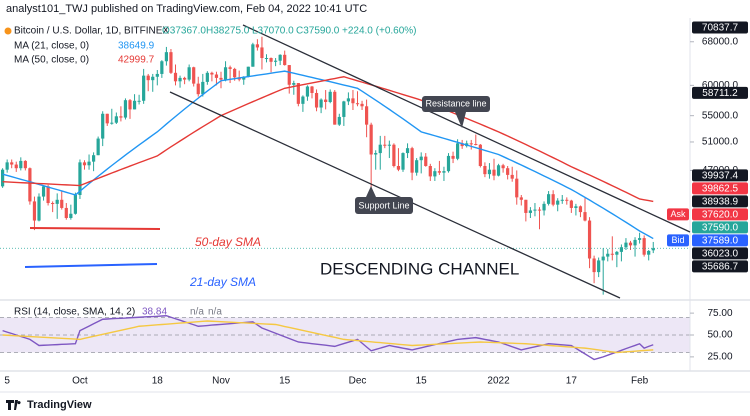  What do you see at coordinates (59, 405) in the screenshot?
I see `footer-brand: TradingView` at bounding box center [59, 405].